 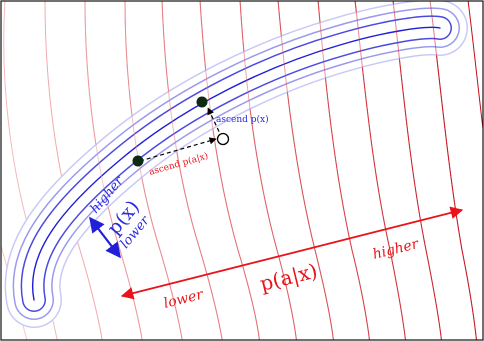 What do you see at coordinates (184, 298) in the screenshot?
I see `pax-lower-label: lower` at bounding box center [184, 298].